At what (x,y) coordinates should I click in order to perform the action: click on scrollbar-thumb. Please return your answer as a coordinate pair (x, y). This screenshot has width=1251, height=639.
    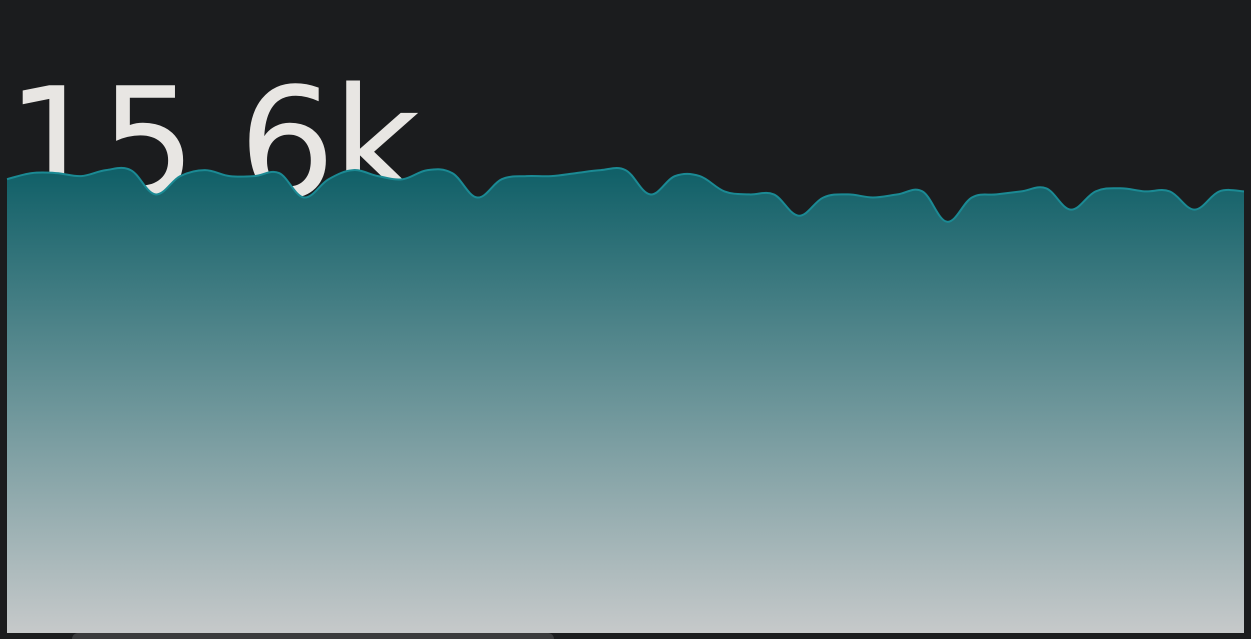
    Looking at the image, I should click on (313, 636).